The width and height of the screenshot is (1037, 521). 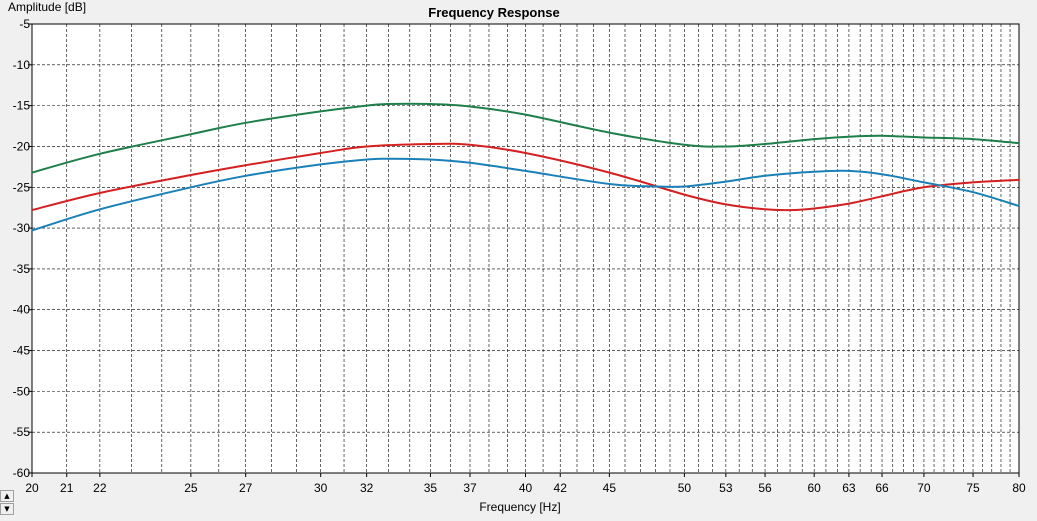 I want to click on x-tick-label: 53, so click(x=726, y=488).